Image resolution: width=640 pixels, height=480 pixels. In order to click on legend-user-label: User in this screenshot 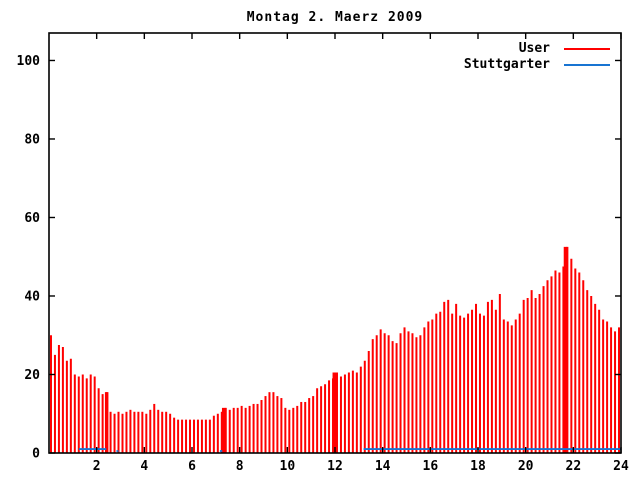, I will do `click(534, 48)`.